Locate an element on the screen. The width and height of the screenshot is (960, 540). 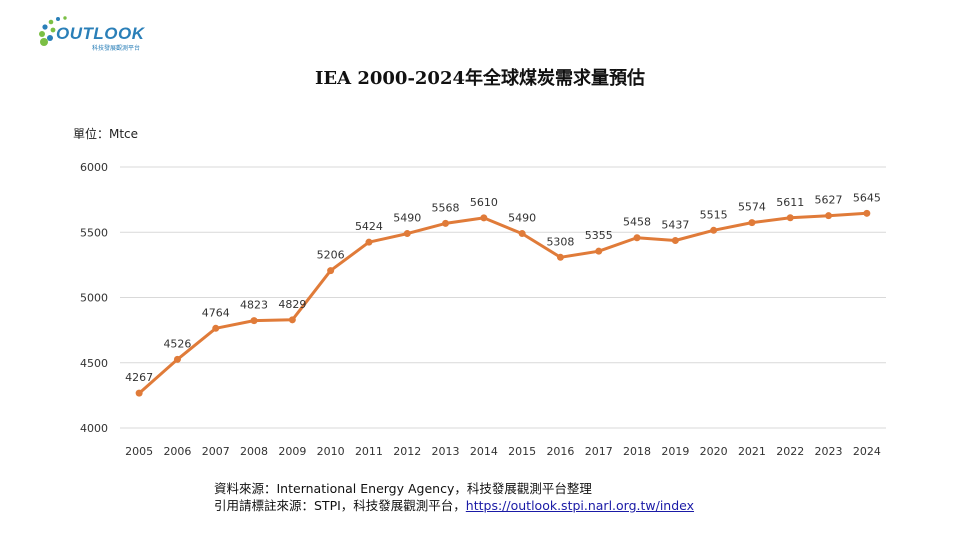
data-label: 4823 is located at coordinates (254, 305).